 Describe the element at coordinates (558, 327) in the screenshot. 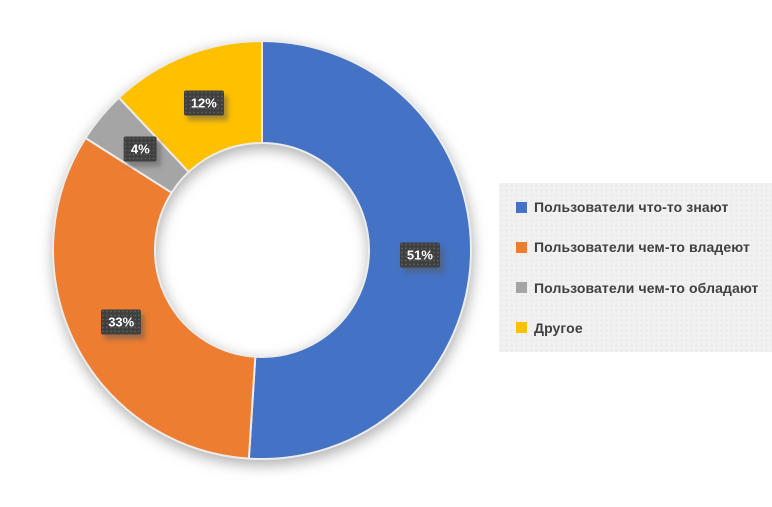

I see `legend-label: Другое` at that location.